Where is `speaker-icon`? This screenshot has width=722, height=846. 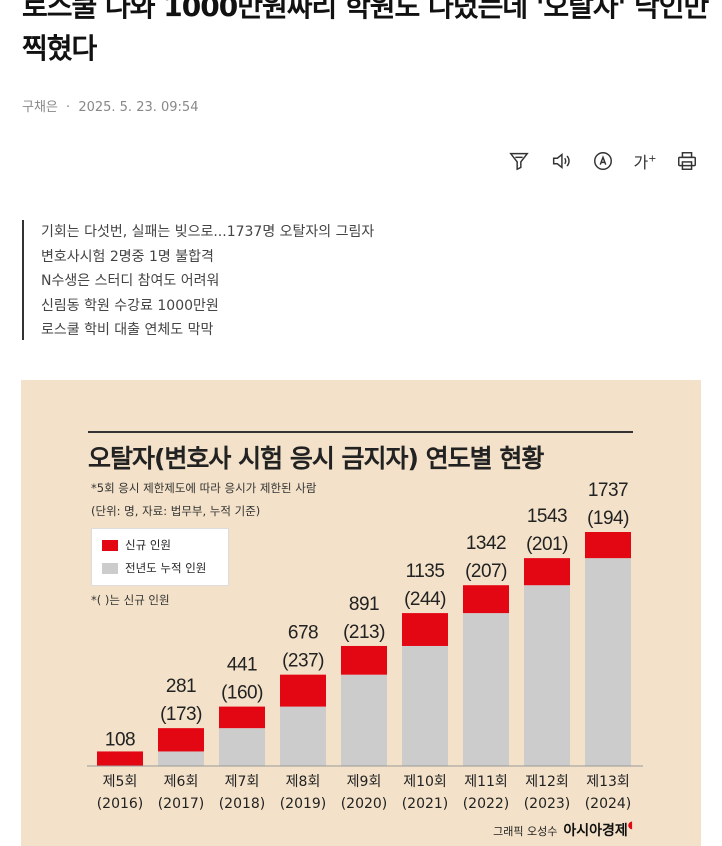 speaker-icon is located at coordinates (561, 161).